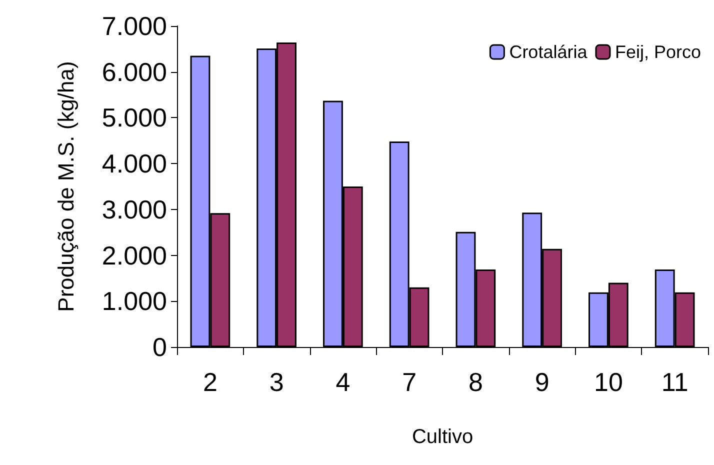  Describe the element at coordinates (66, 186) in the screenshot. I see `y-axis-title: Produção de M.S. (kg/ha)` at that location.